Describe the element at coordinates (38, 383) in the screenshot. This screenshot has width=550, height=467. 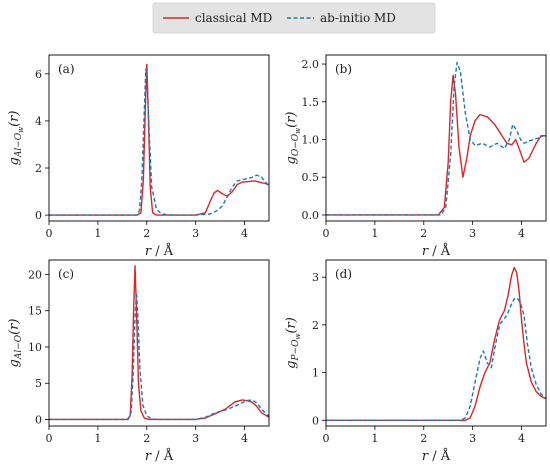
I see `y-tick-label: 5` at that location.